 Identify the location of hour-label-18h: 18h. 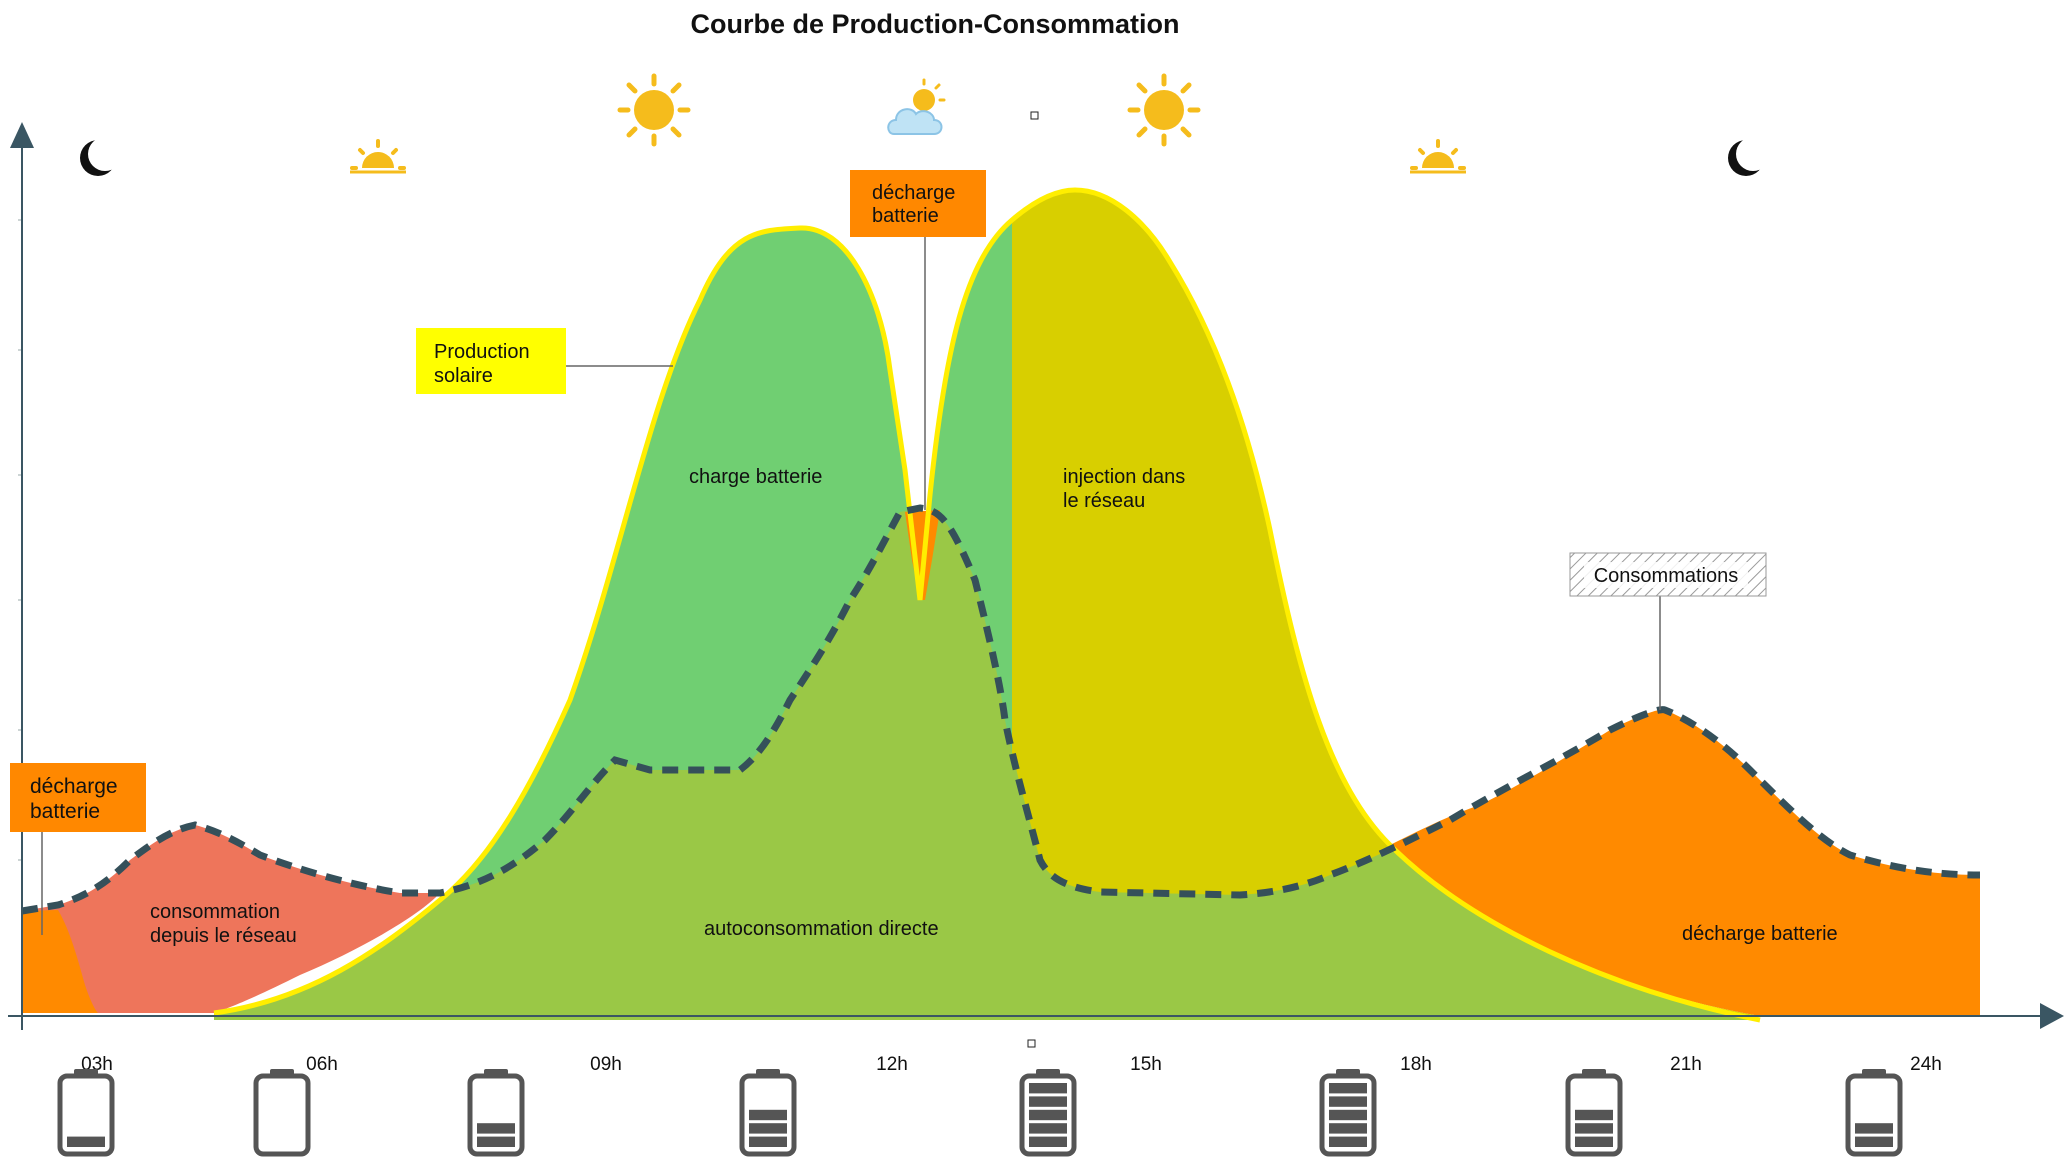
(1416, 1064).